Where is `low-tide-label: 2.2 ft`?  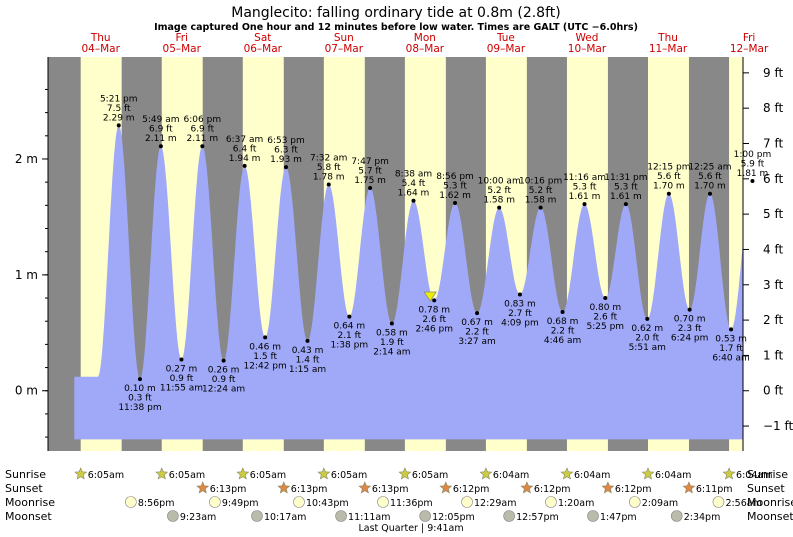
low-tide-label: 2.2 ft is located at coordinates (477, 333).